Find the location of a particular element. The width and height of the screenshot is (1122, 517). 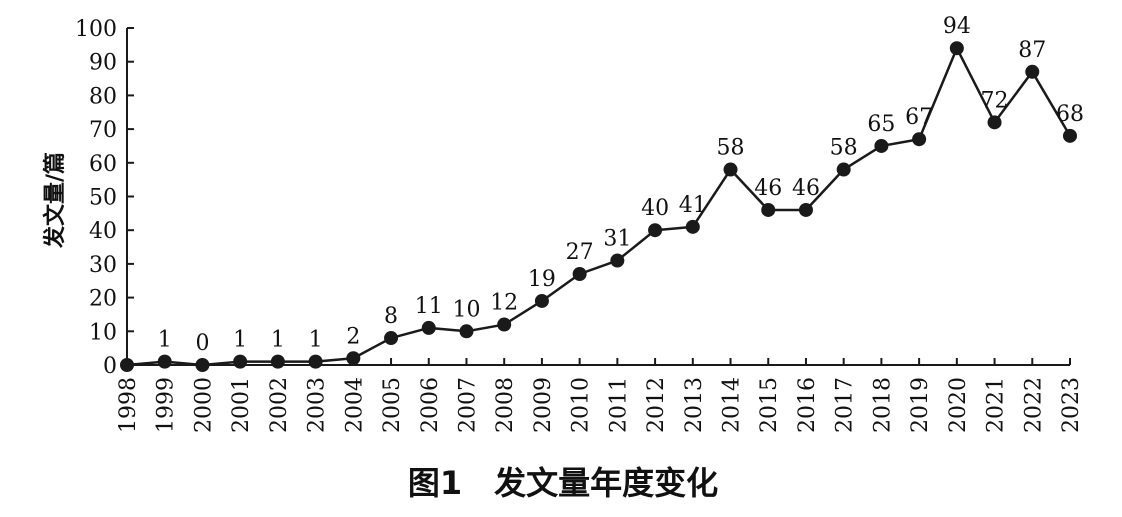

data-label: 19 is located at coordinates (542, 279).